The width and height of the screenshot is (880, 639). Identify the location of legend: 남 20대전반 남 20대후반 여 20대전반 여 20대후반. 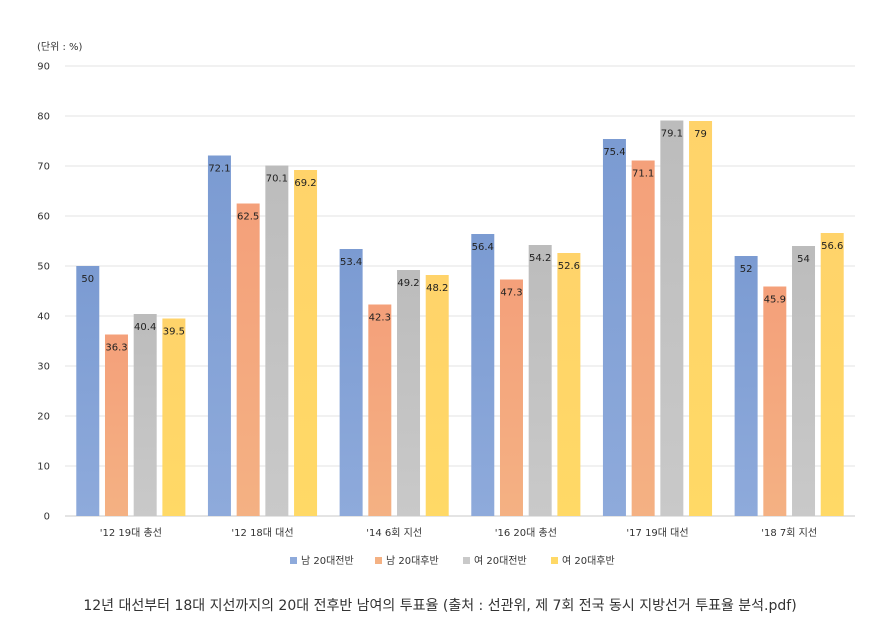
(452, 561).